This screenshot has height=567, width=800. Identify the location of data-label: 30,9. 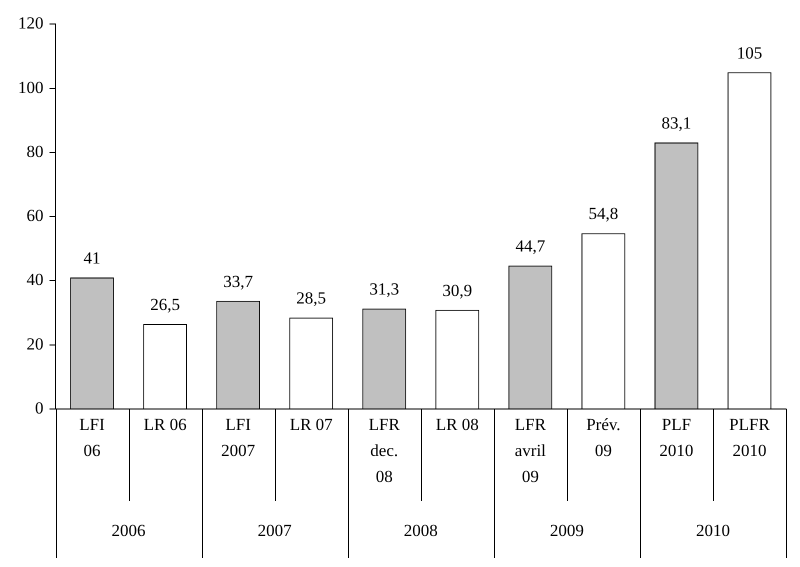
(457, 290).